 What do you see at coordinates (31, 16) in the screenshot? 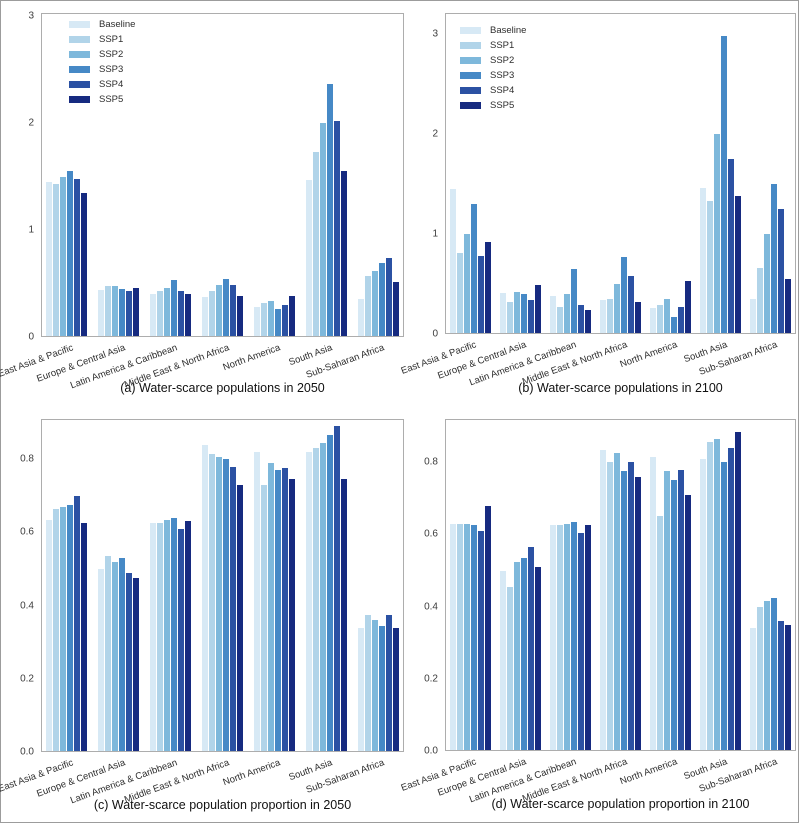
I see `y-axis-tick-label: 3` at bounding box center [31, 16].